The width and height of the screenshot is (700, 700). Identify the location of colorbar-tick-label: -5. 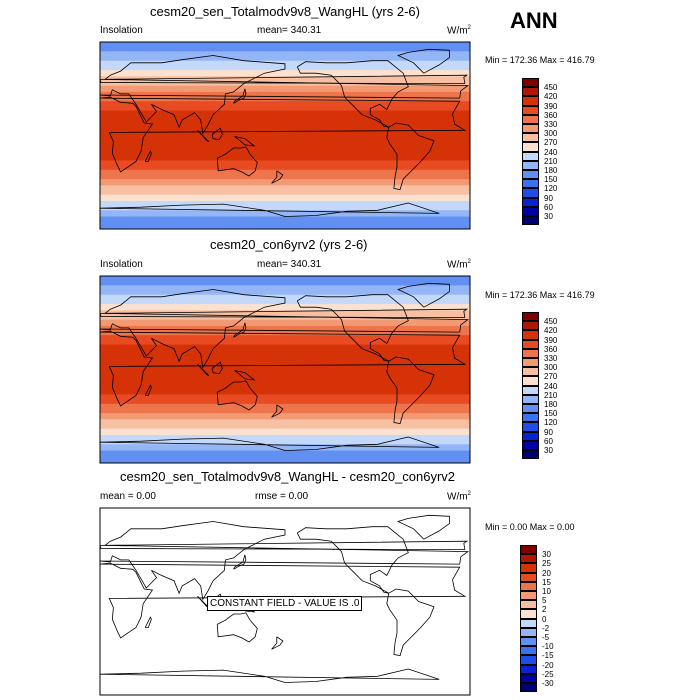
(546, 637).